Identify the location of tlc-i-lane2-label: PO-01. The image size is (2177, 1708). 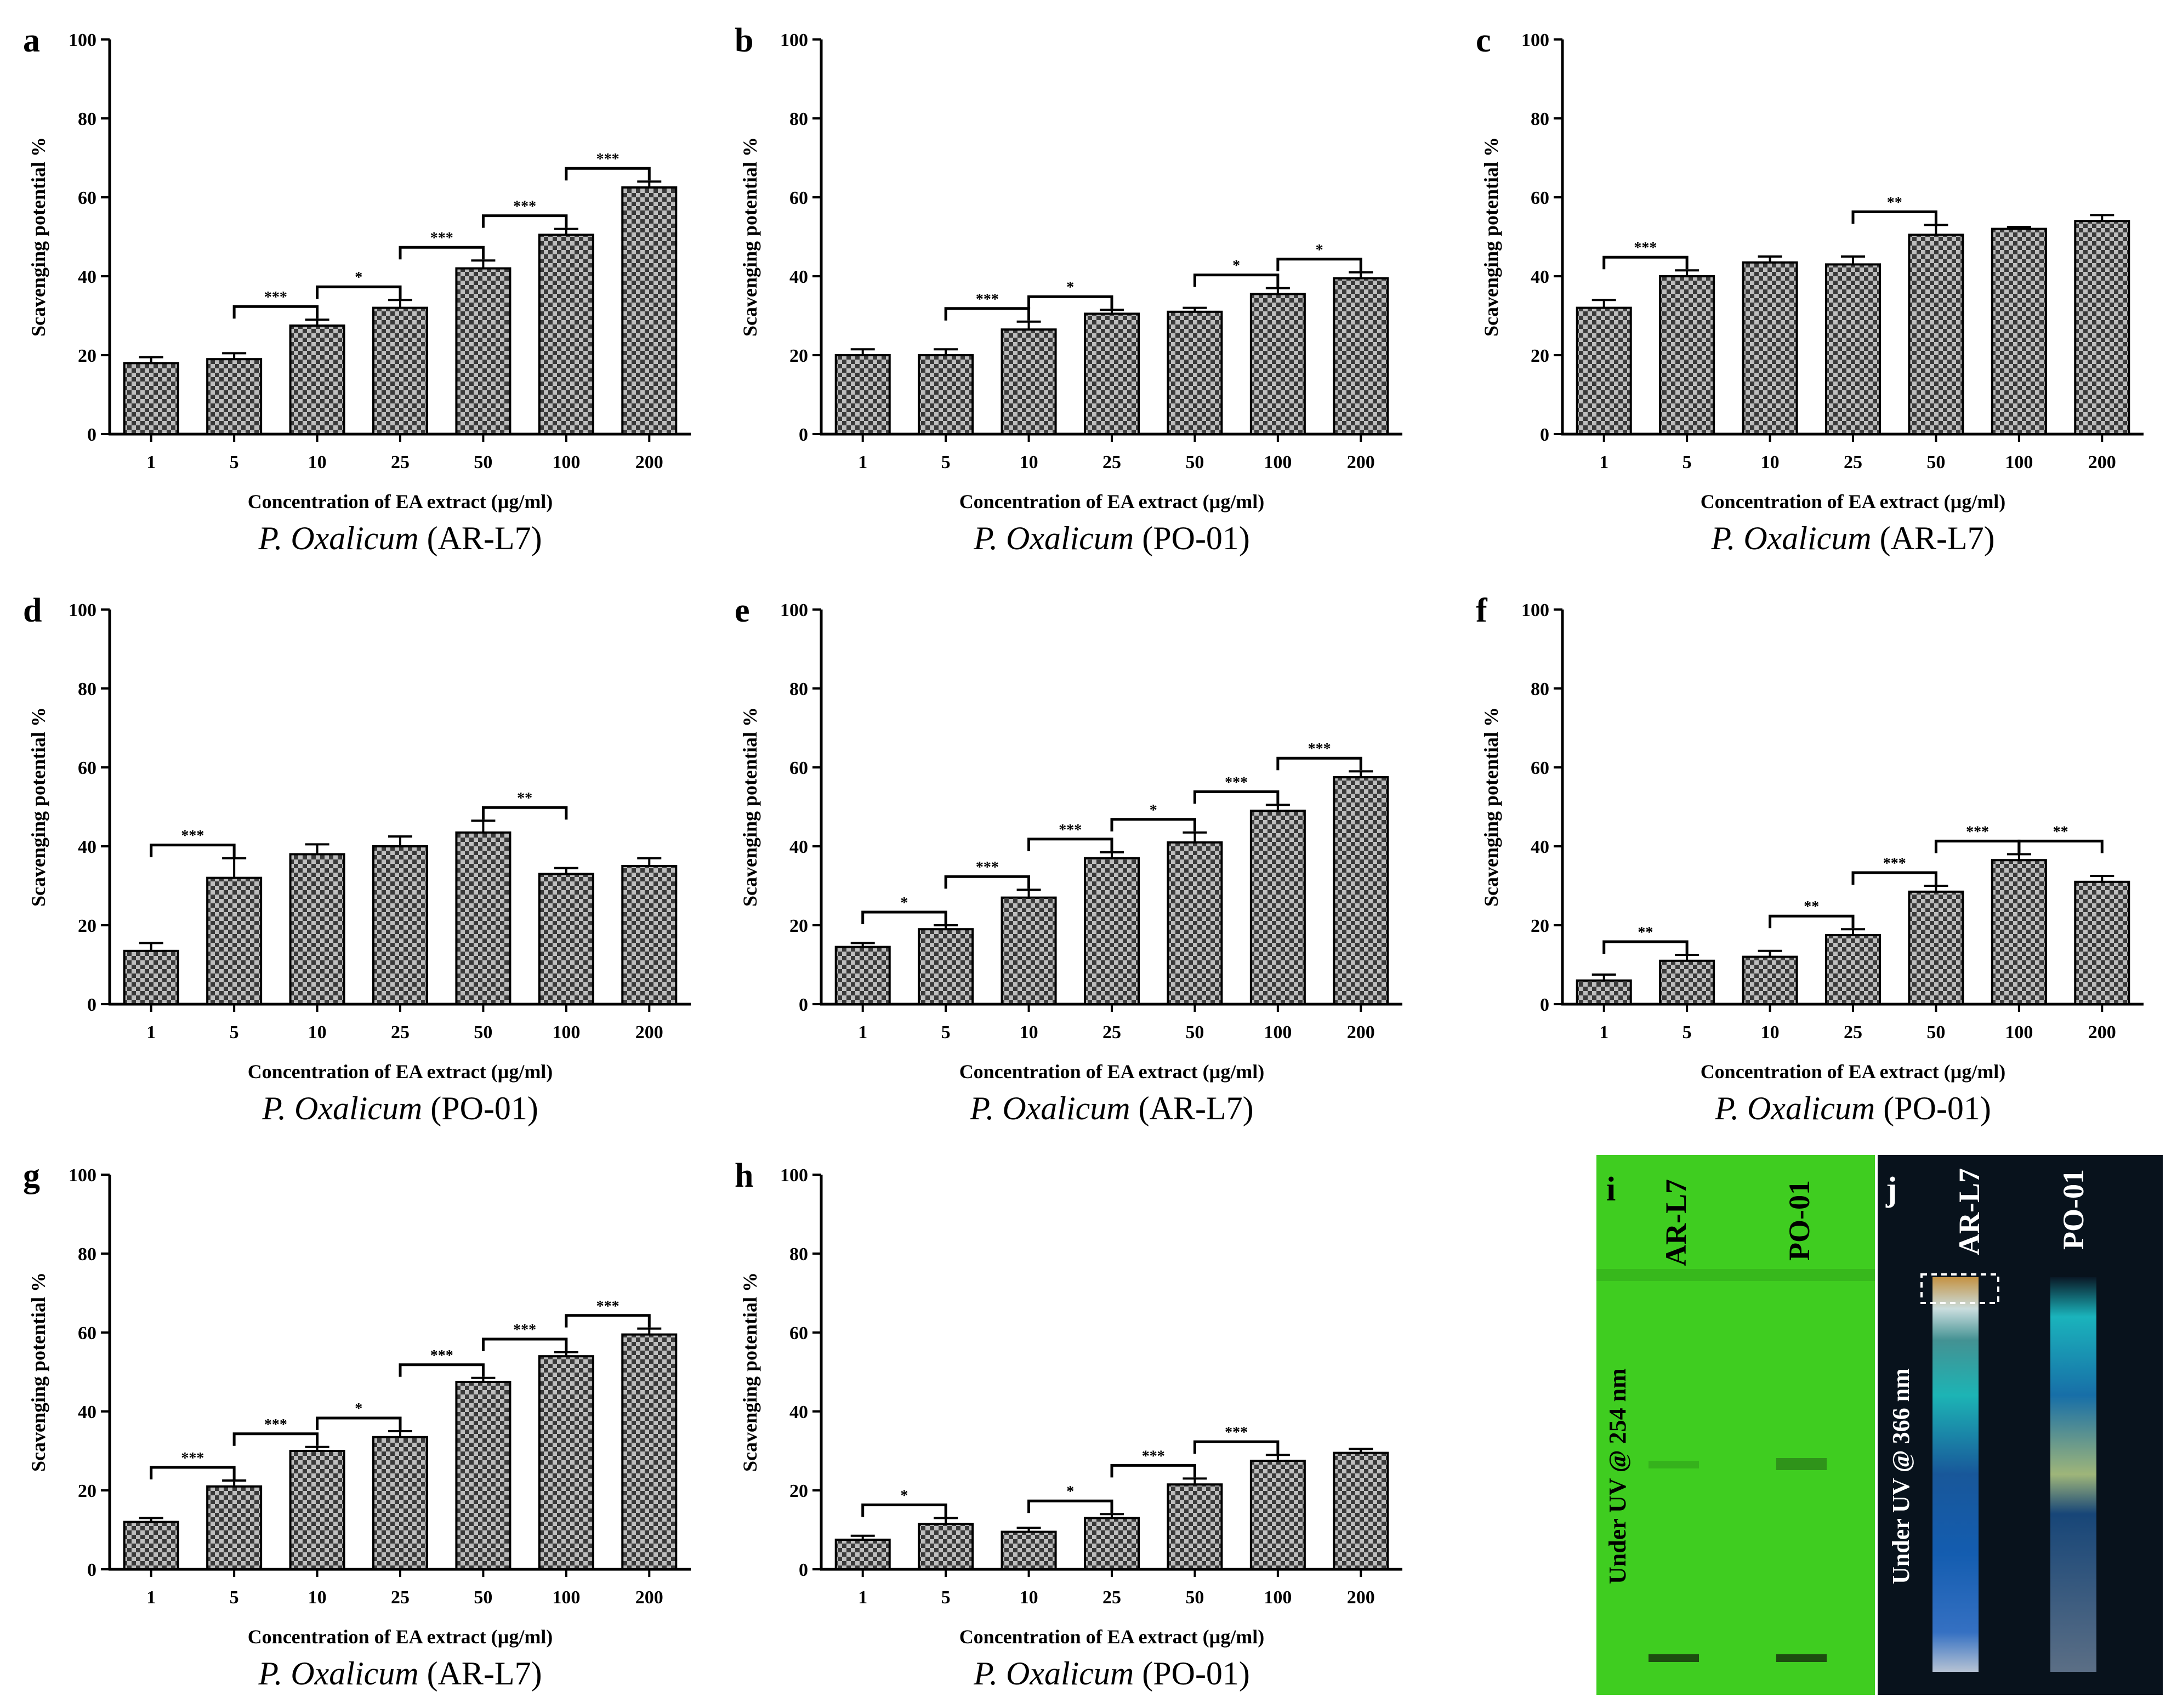
(1800, 1220).